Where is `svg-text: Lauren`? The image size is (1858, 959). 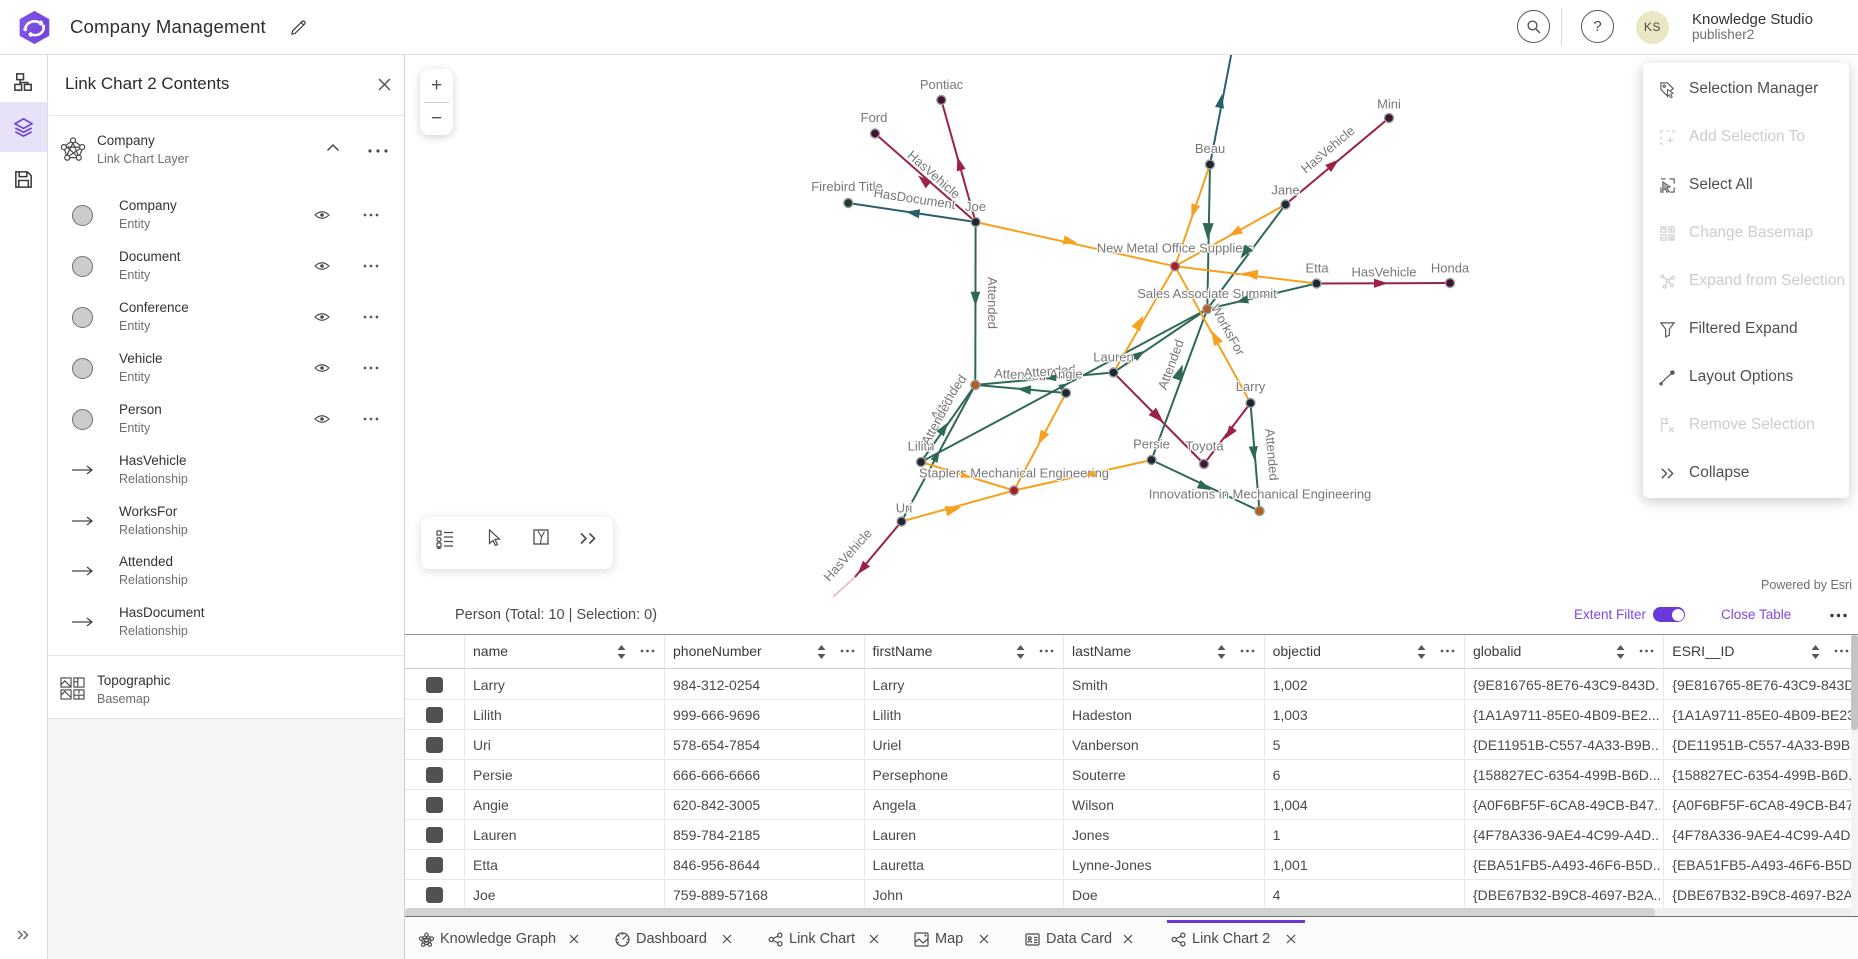 svg-text: Lauren is located at coordinates (1113, 357).